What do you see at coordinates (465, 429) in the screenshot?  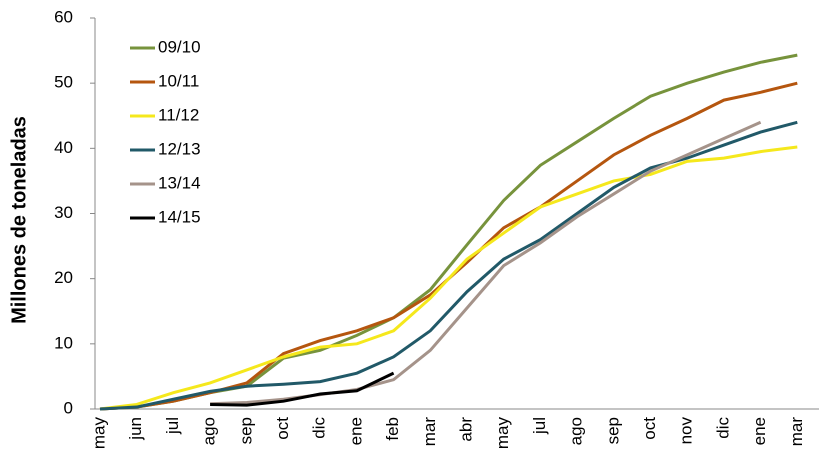 I see `x-tick-label: abr` at bounding box center [465, 429].